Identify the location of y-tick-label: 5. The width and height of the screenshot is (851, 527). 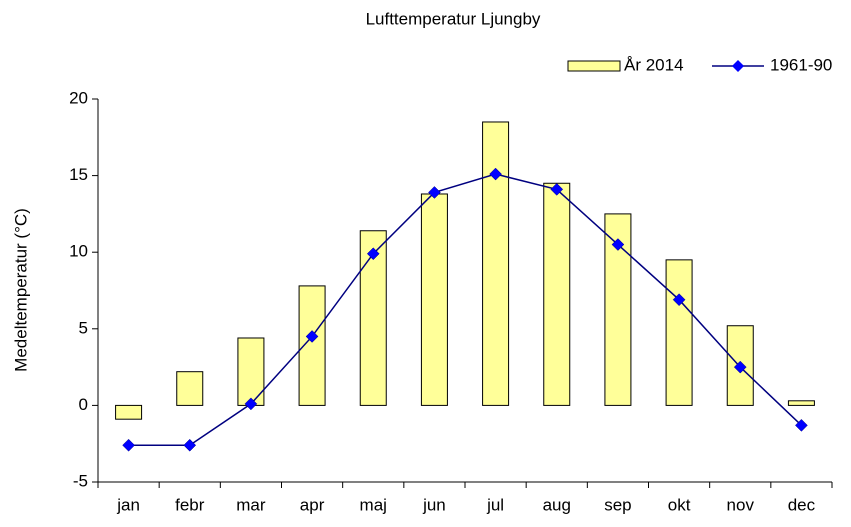
(83, 327).